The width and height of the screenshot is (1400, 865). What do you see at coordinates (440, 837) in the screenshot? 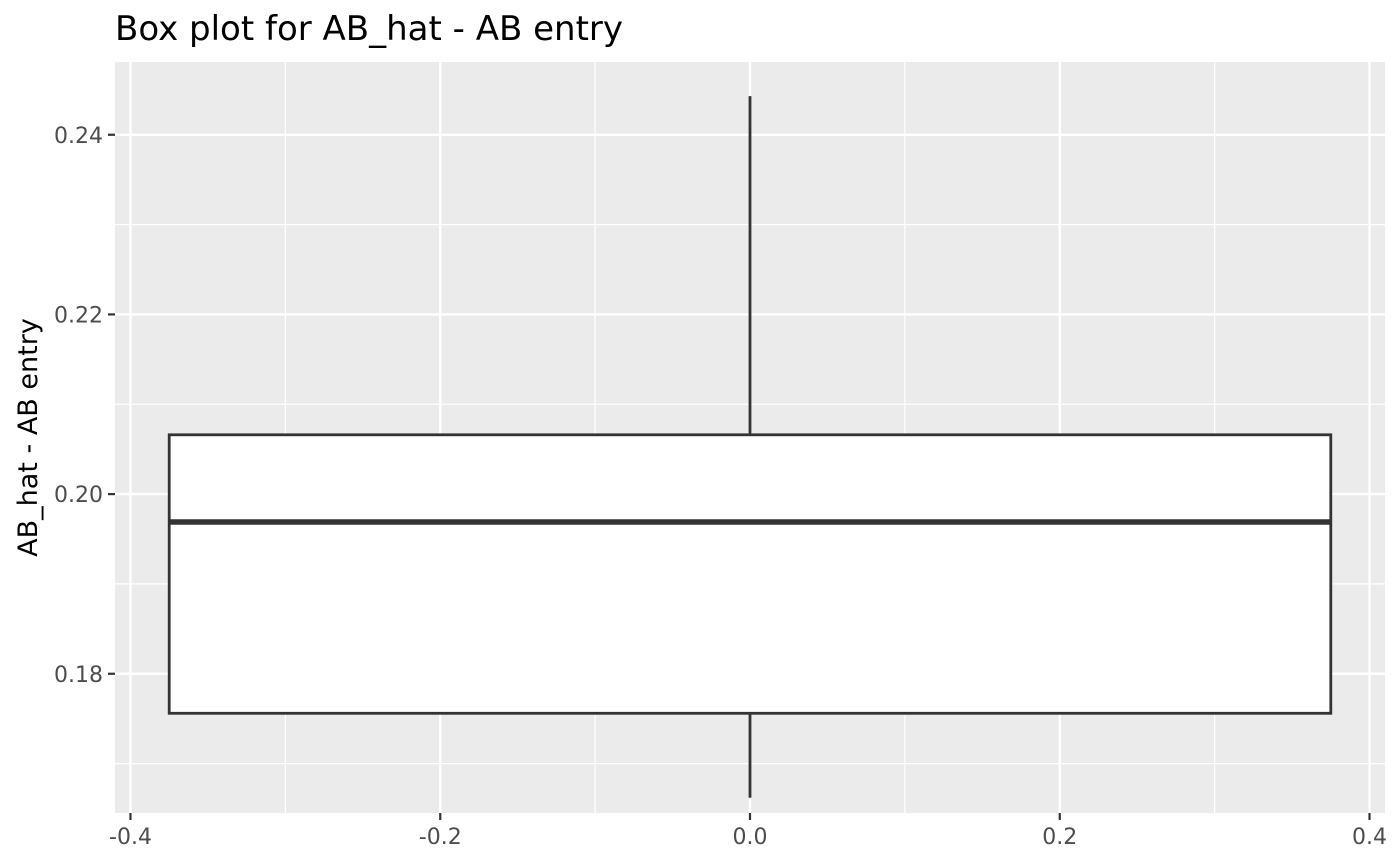
I see `x-tick-label: -0.2` at bounding box center [440, 837].